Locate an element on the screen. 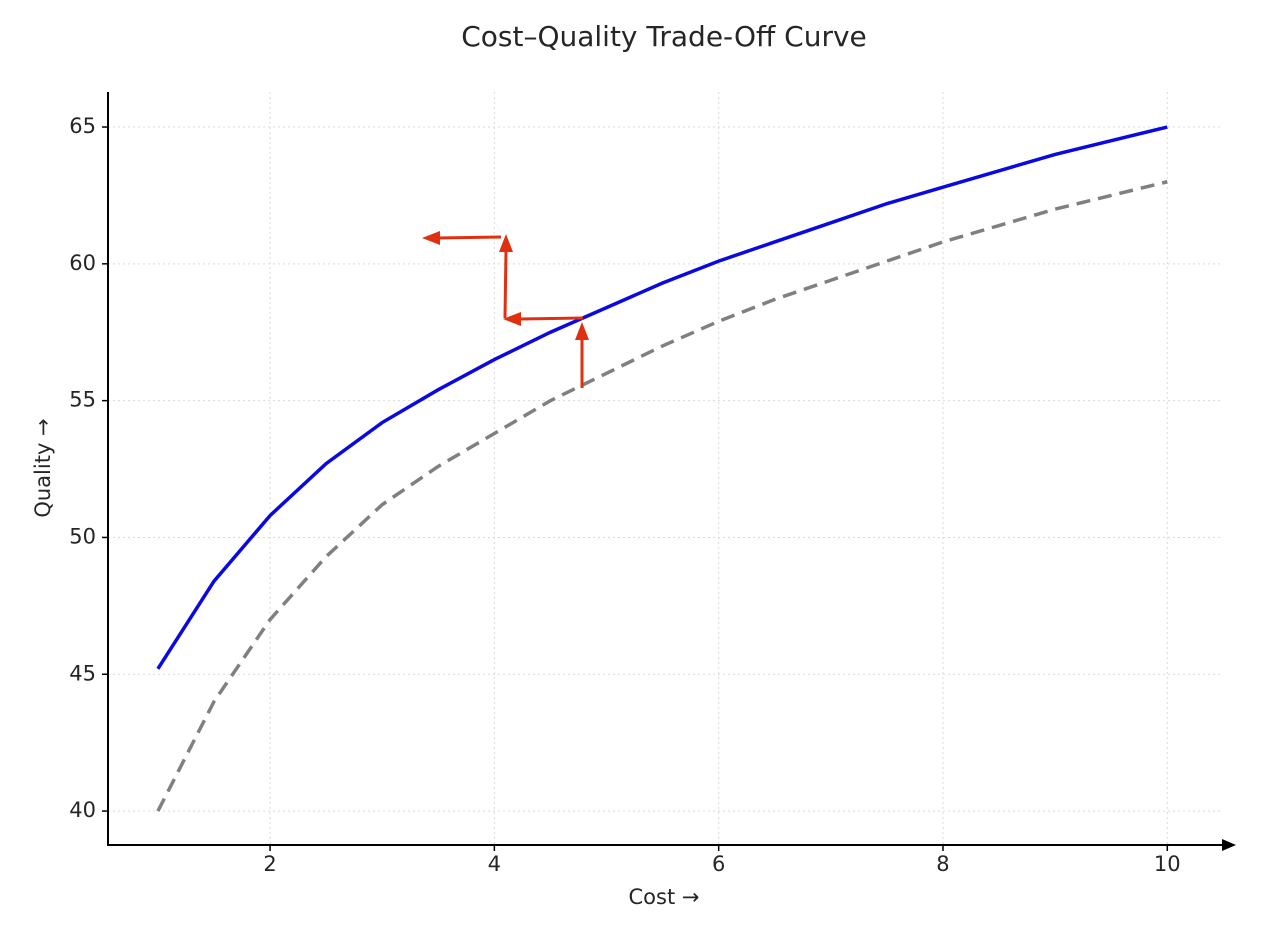 The width and height of the screenshot is (1280, 938). x-tick-label: 4 is located at coordinates (494, 864).